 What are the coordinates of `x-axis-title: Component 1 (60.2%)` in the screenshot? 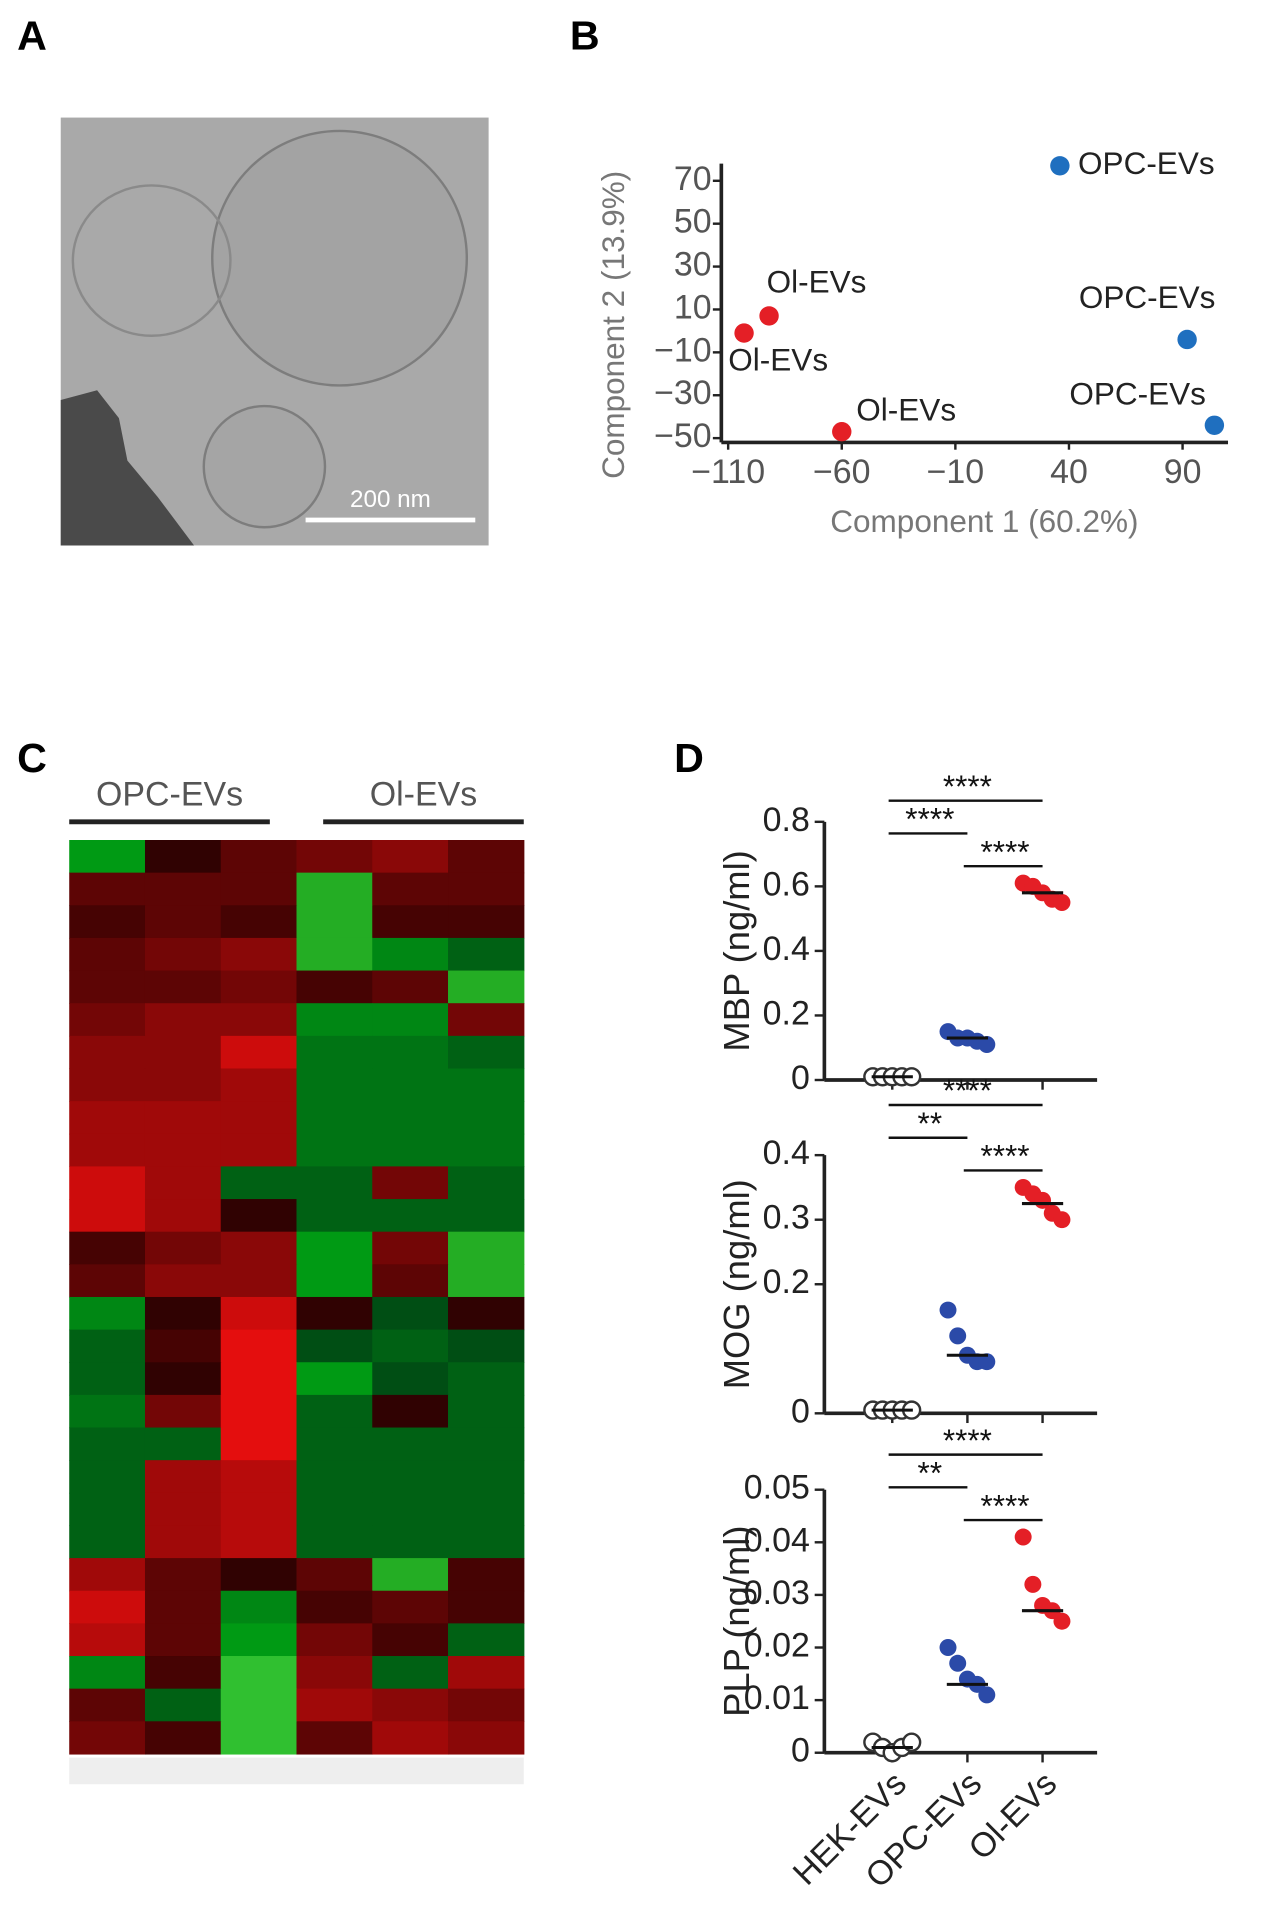 It's located at (984, 521).